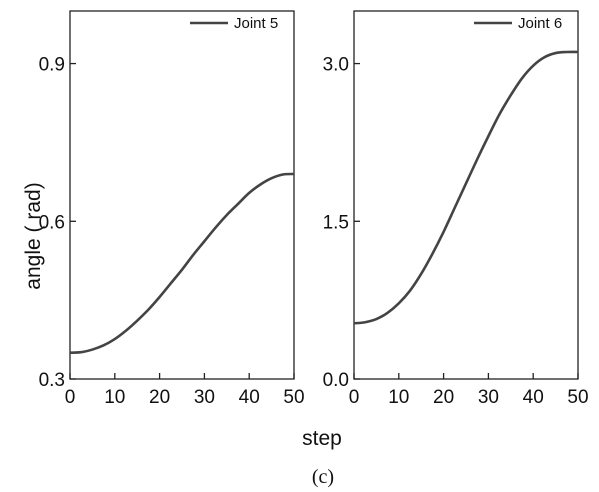 The image size is (599, 492). I want to click on y-axis-title: angle ( rad), so click(33, 235).